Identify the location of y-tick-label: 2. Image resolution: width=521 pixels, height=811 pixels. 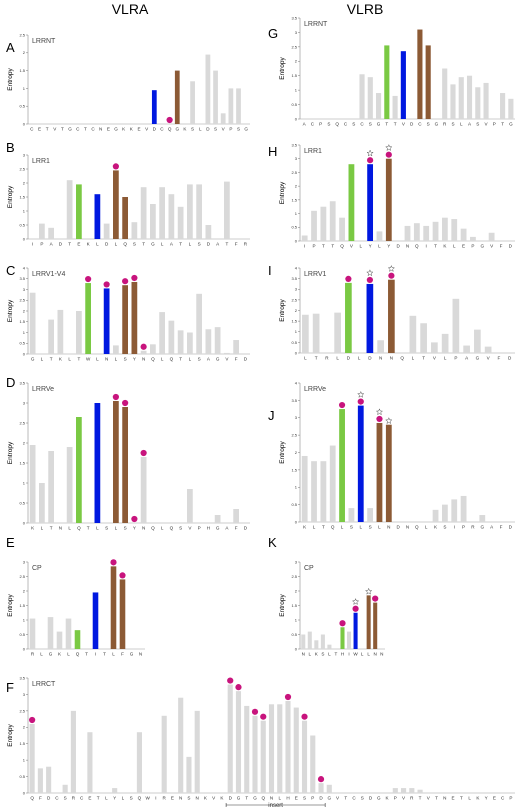
(24, 590).